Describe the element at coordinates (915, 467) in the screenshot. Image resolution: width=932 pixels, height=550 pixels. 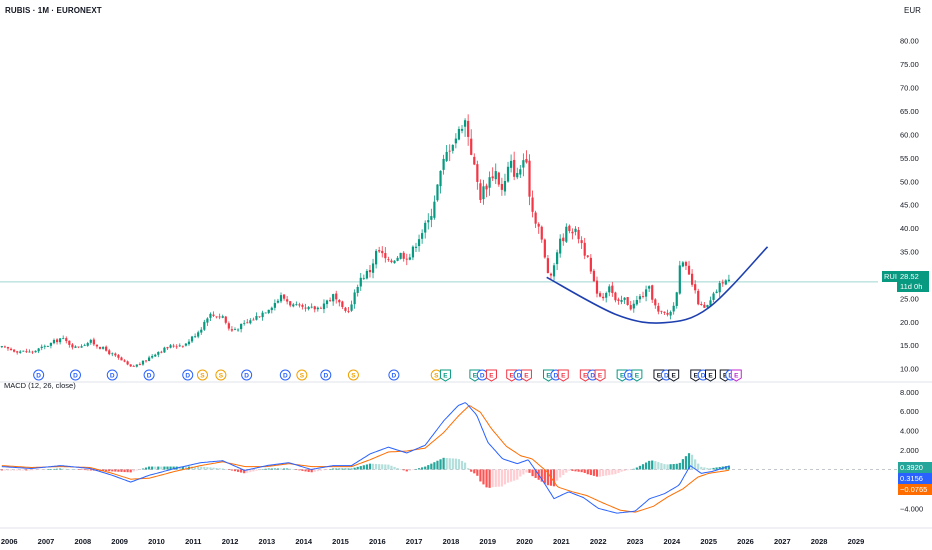
I see `macd-histogram-value: 0.3920` at that location.